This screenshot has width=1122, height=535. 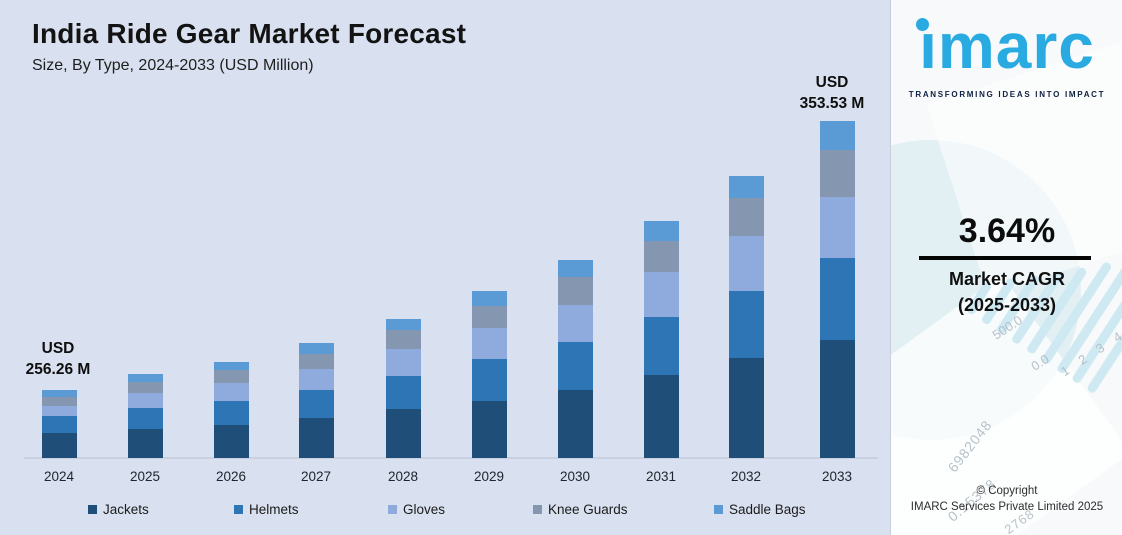 I want to click on bar-2032-saddle-bags, so click(x=746, y=187).